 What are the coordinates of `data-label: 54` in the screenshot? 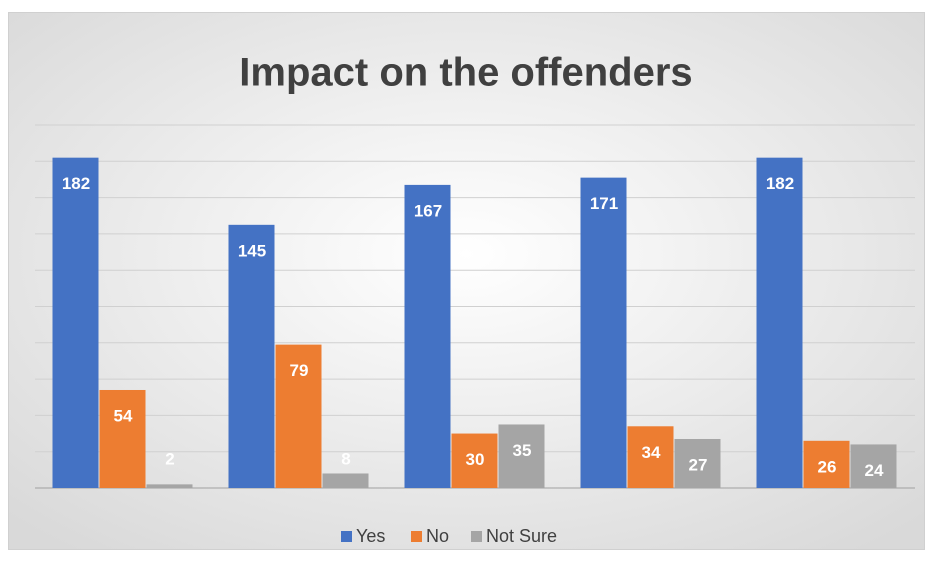 It's located at (123, 415).